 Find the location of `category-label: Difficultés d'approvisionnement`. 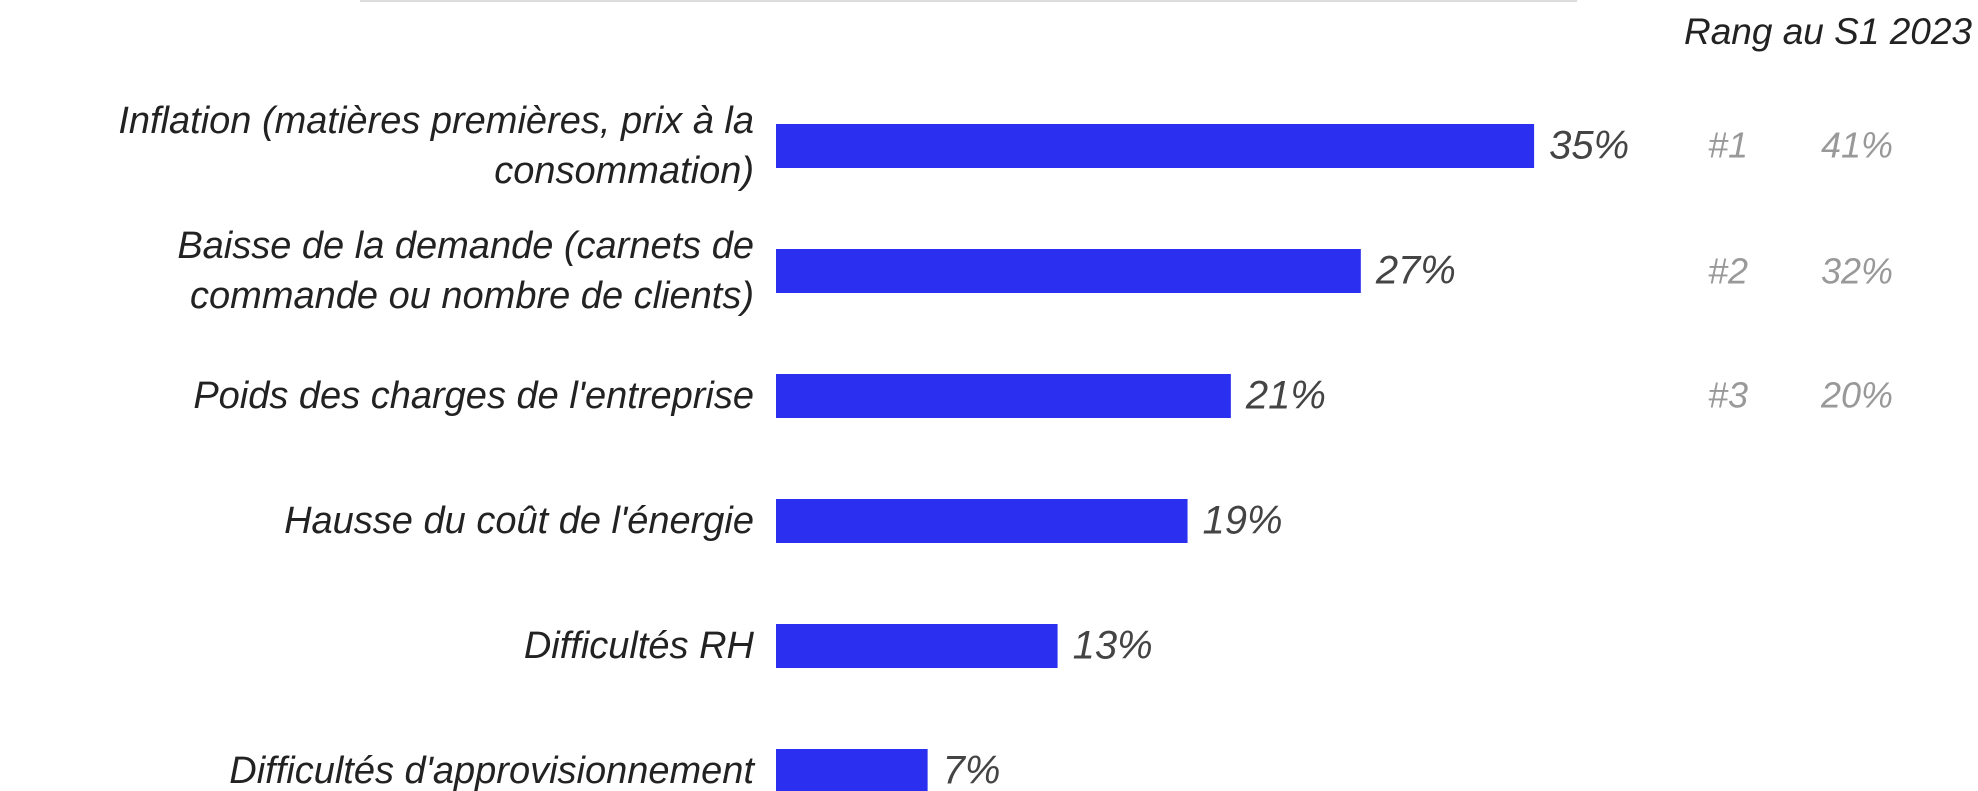

category-label: Difficultés d'approvisionnement is located at coordinates (491, 770).